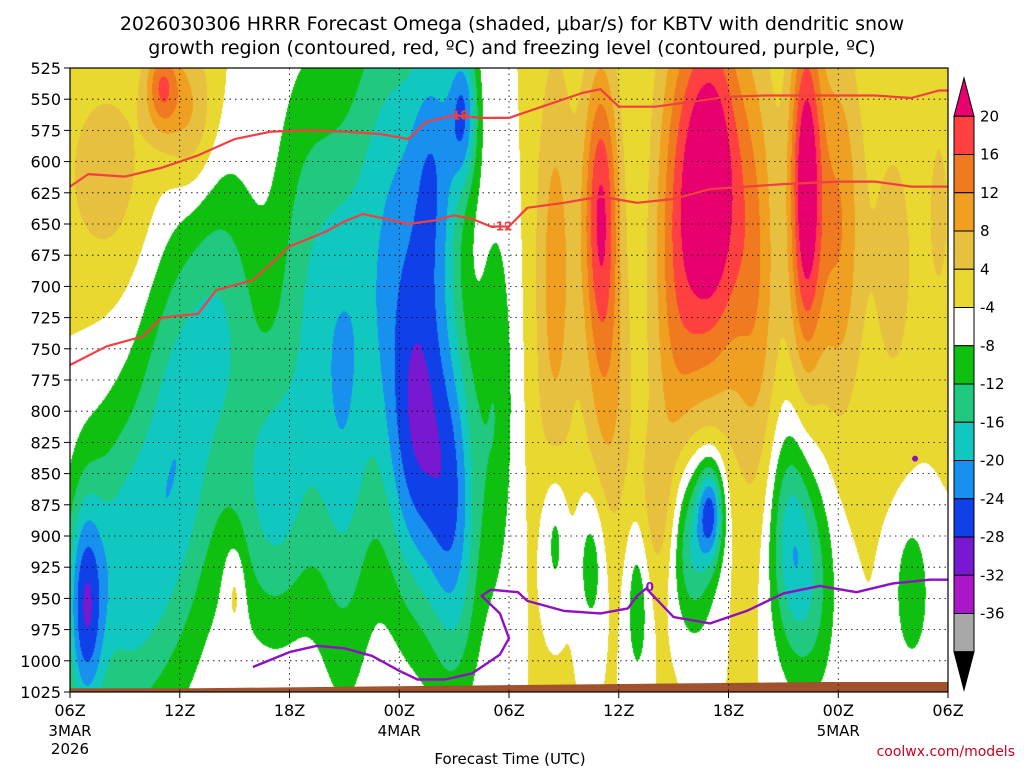 The width and height of the screenshot is (1024, 772). I want to click on dgz-contour-label: -12, so click(502, 226).